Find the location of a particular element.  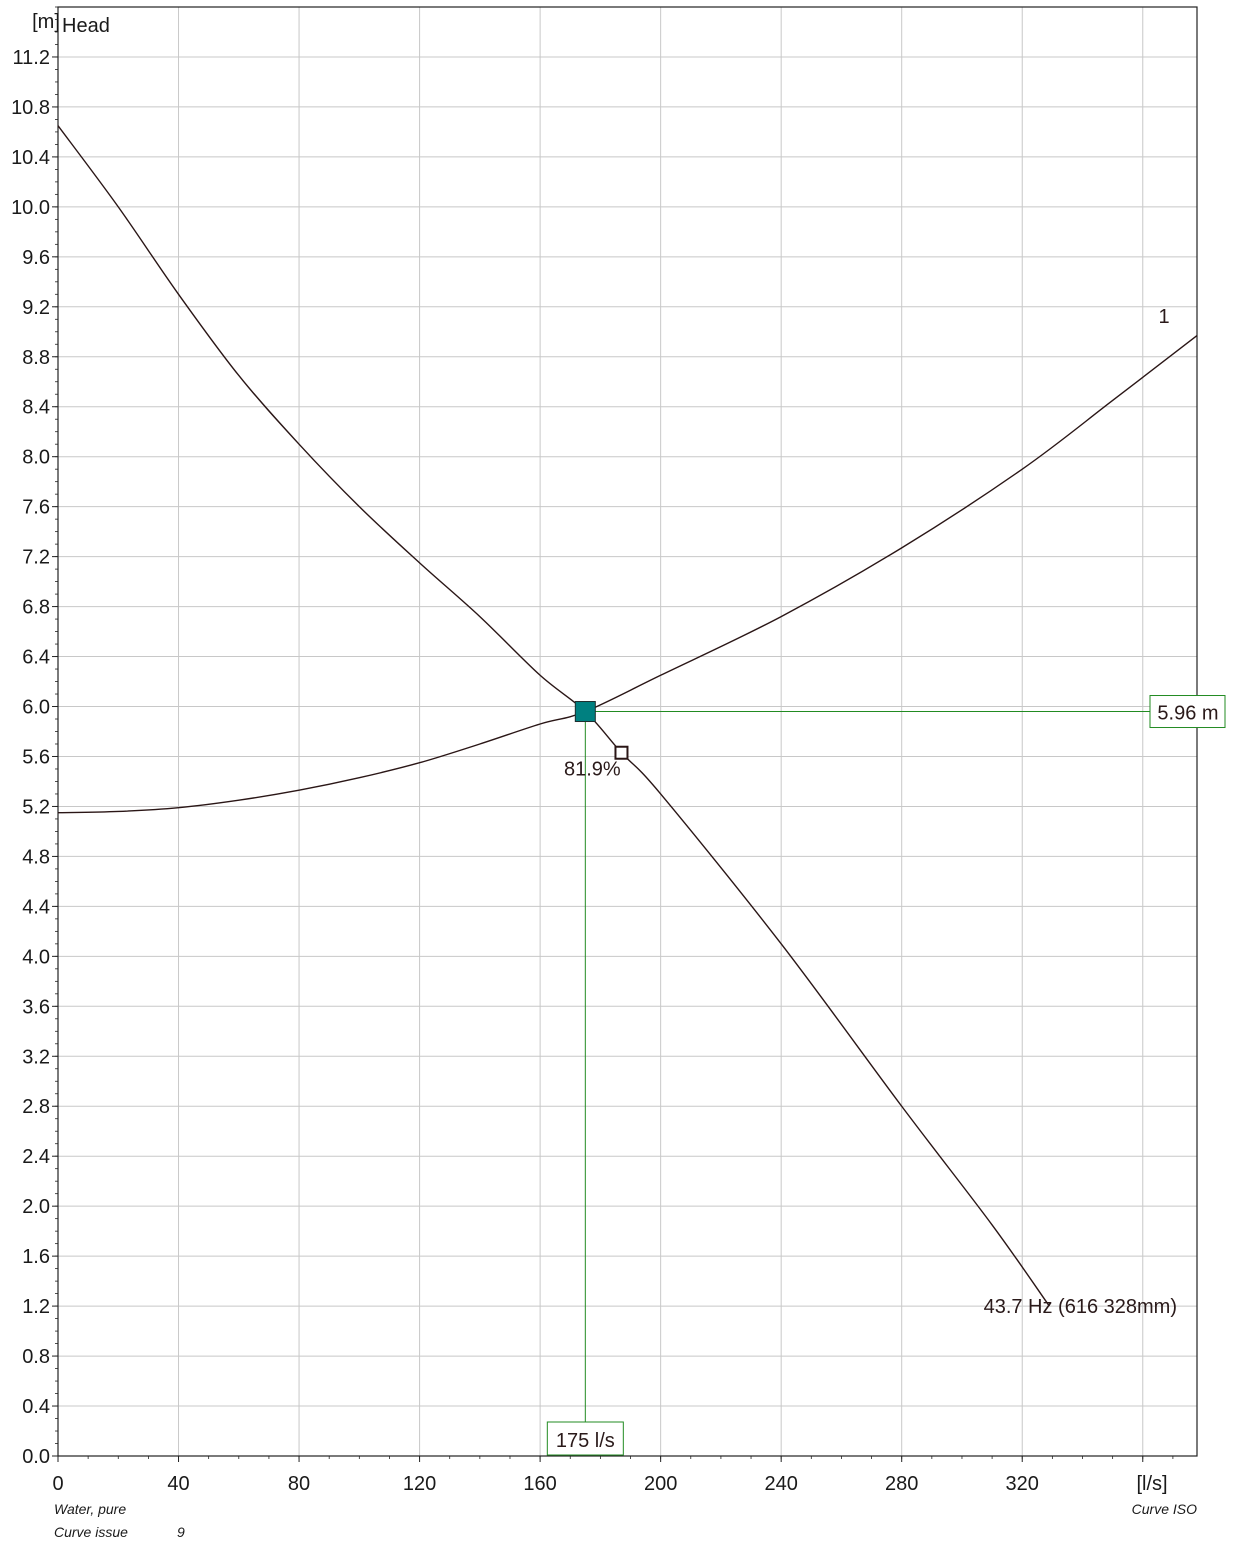

y-tick-label: 2.8 is located at coordinates (36, 1107).